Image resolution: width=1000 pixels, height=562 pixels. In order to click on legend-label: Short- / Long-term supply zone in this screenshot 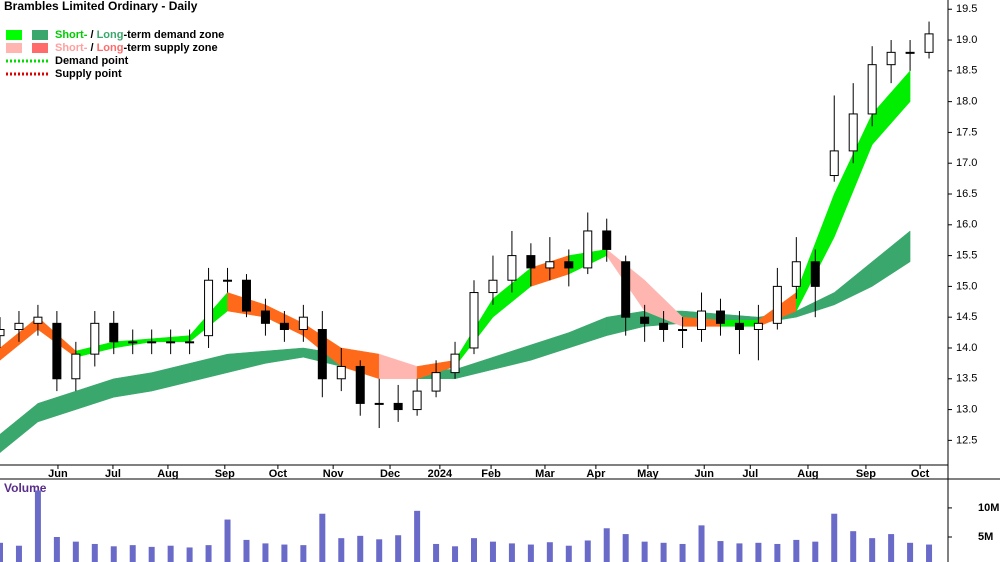, I will do `click(136, 48)`.